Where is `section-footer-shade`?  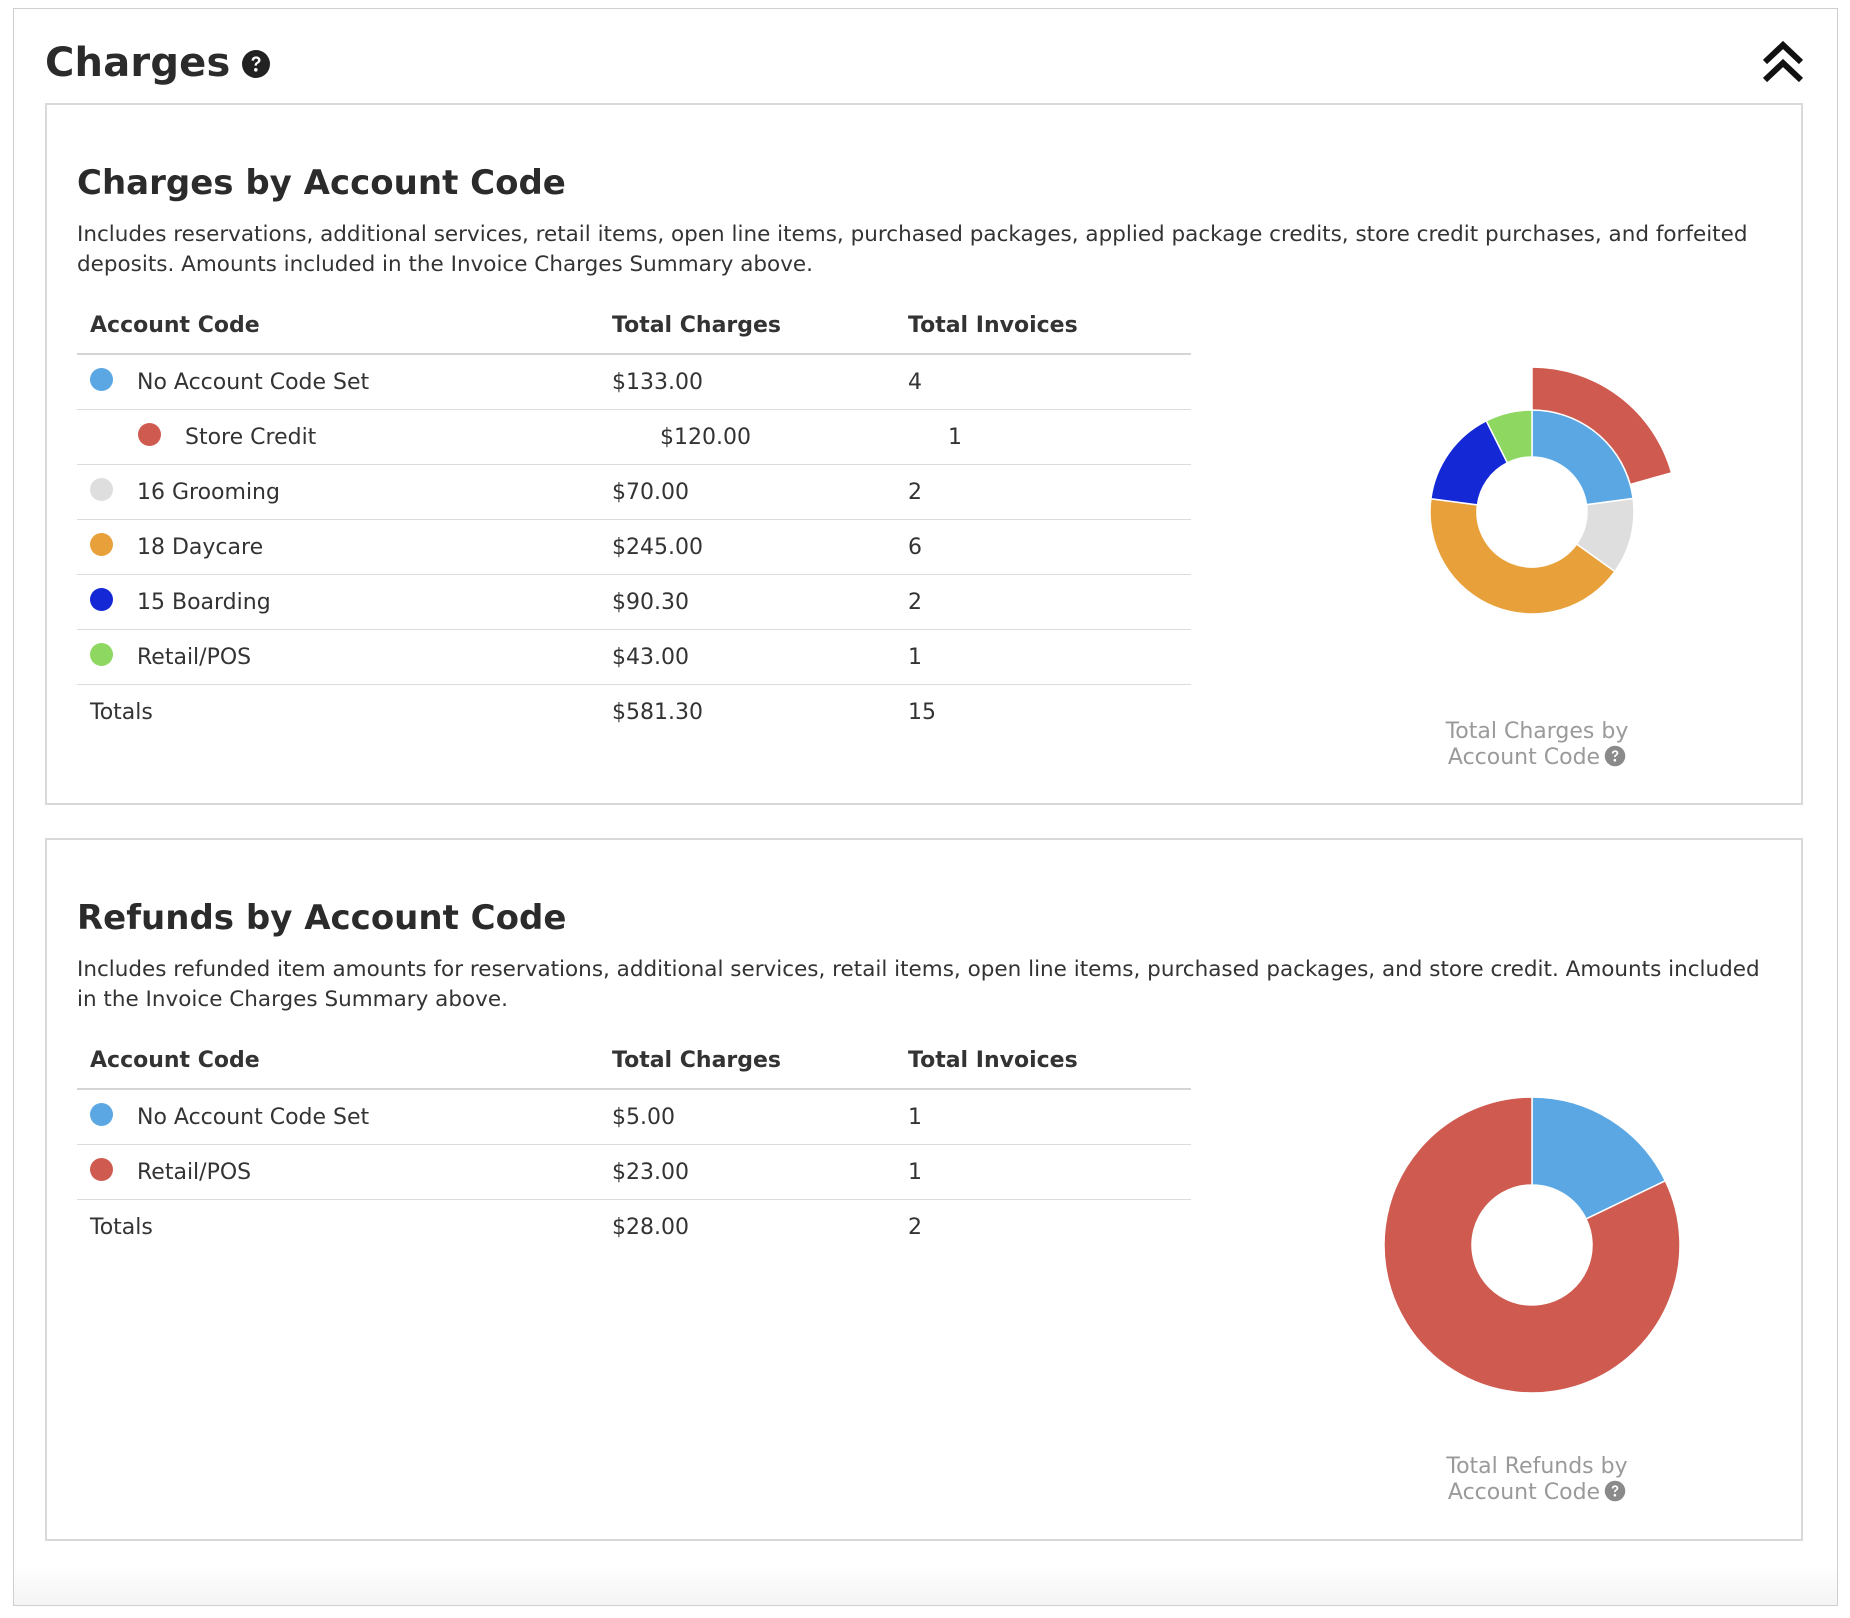
section-footer-shade is located at coordinates (925, 1585).